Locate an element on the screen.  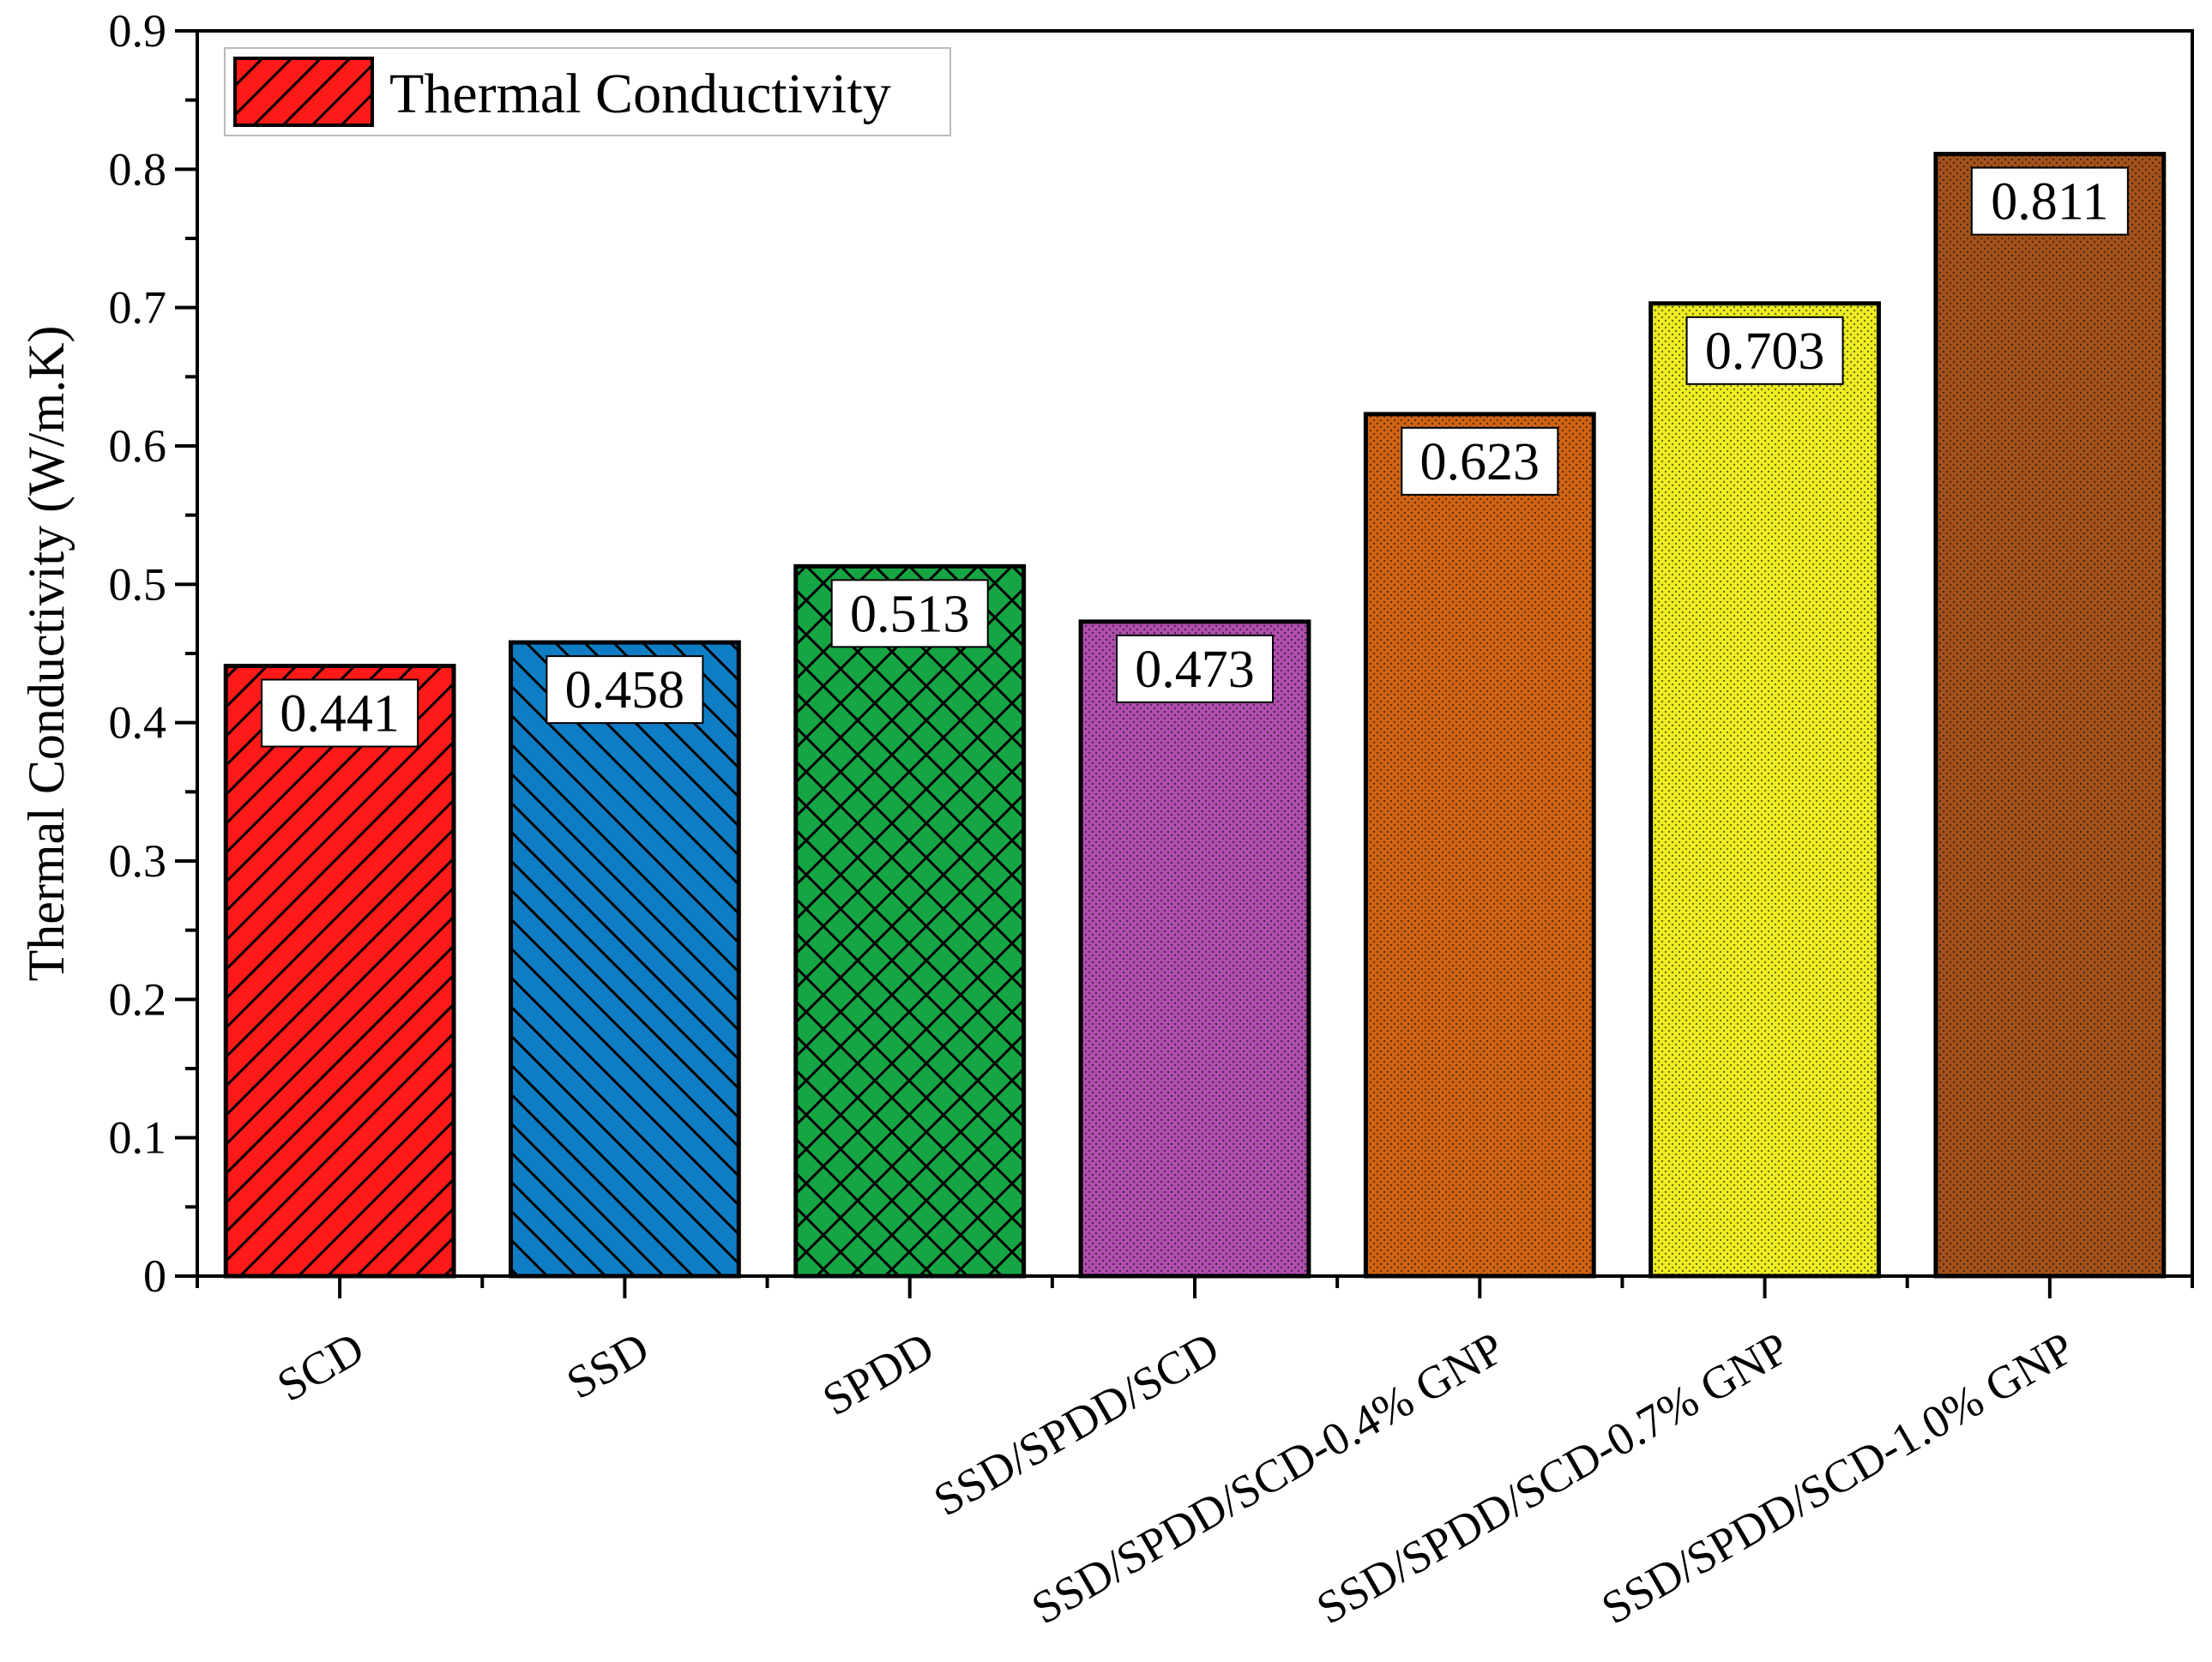
y-tick-label: 0.7 is located at coordinates (138, 308).